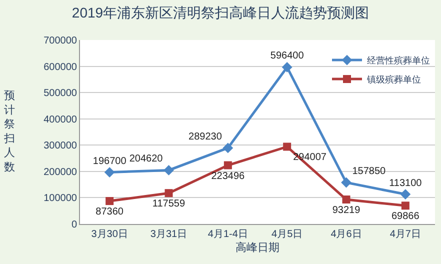  What do you see at coordinates (287, 234) in the screenshot?
I see `x-tick-label: 4月5日` at bounding box center [287, 234].